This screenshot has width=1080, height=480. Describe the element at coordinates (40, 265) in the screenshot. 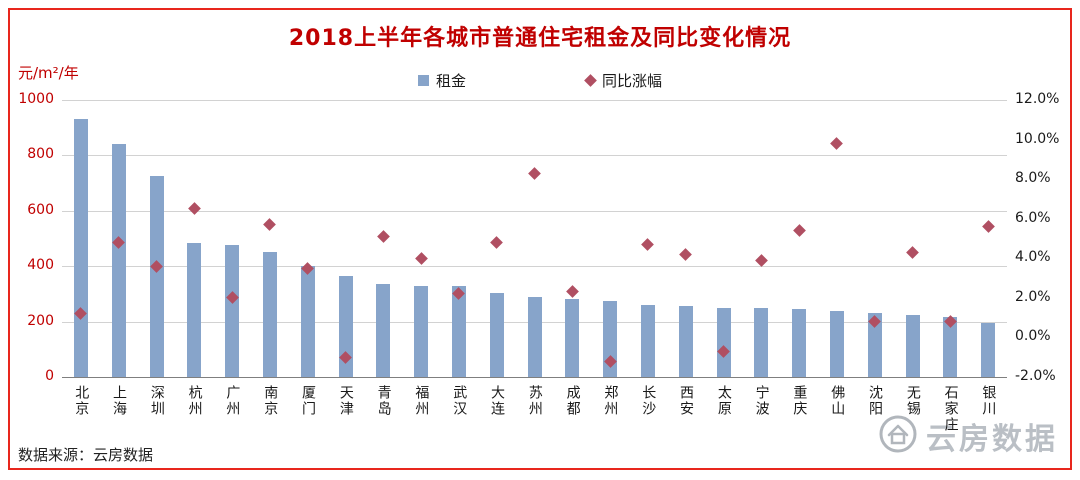

I see `left-axis-tick-label: 400` at that location.